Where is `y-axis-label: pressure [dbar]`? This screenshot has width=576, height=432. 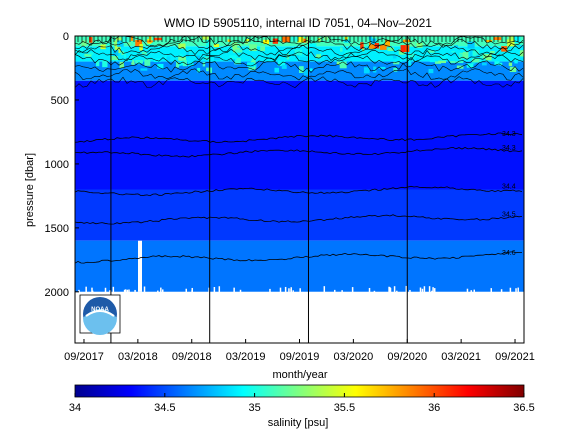
y-axis-label: pressure [dbar] is located at coordinates (30, 190).